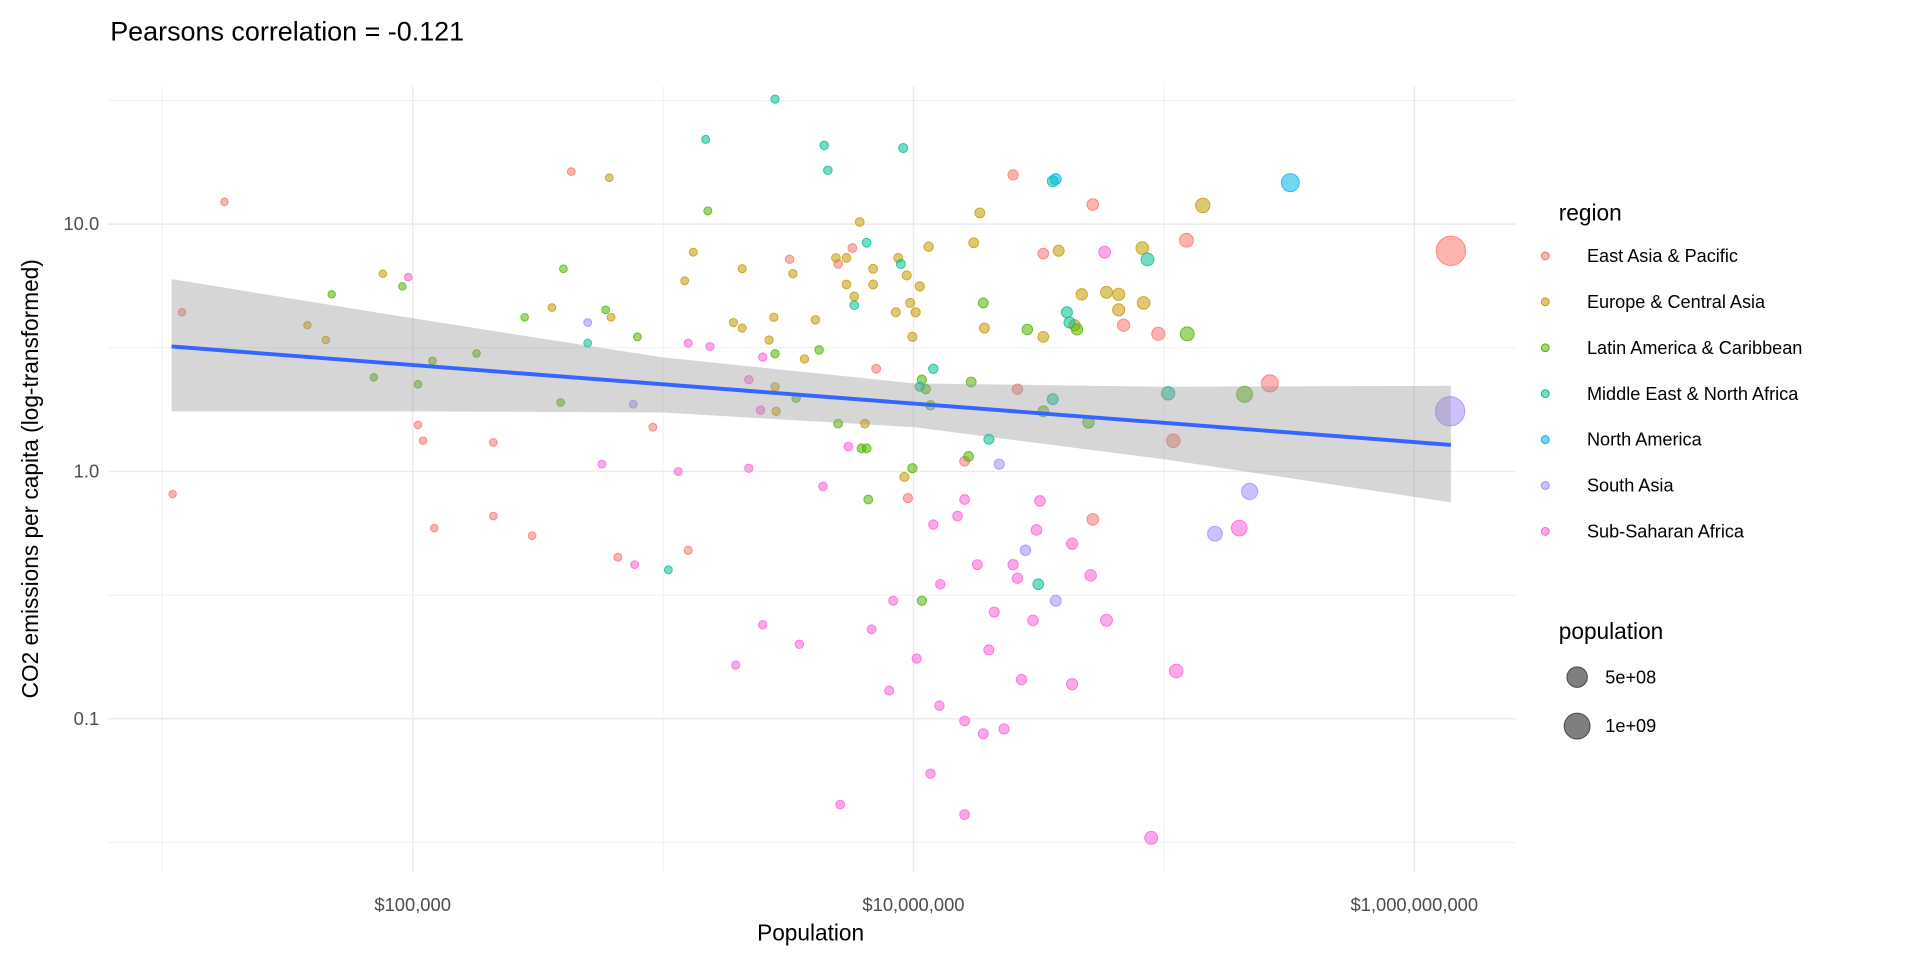  I want to click on y-tick-label: 1.0, so click(87, 471).